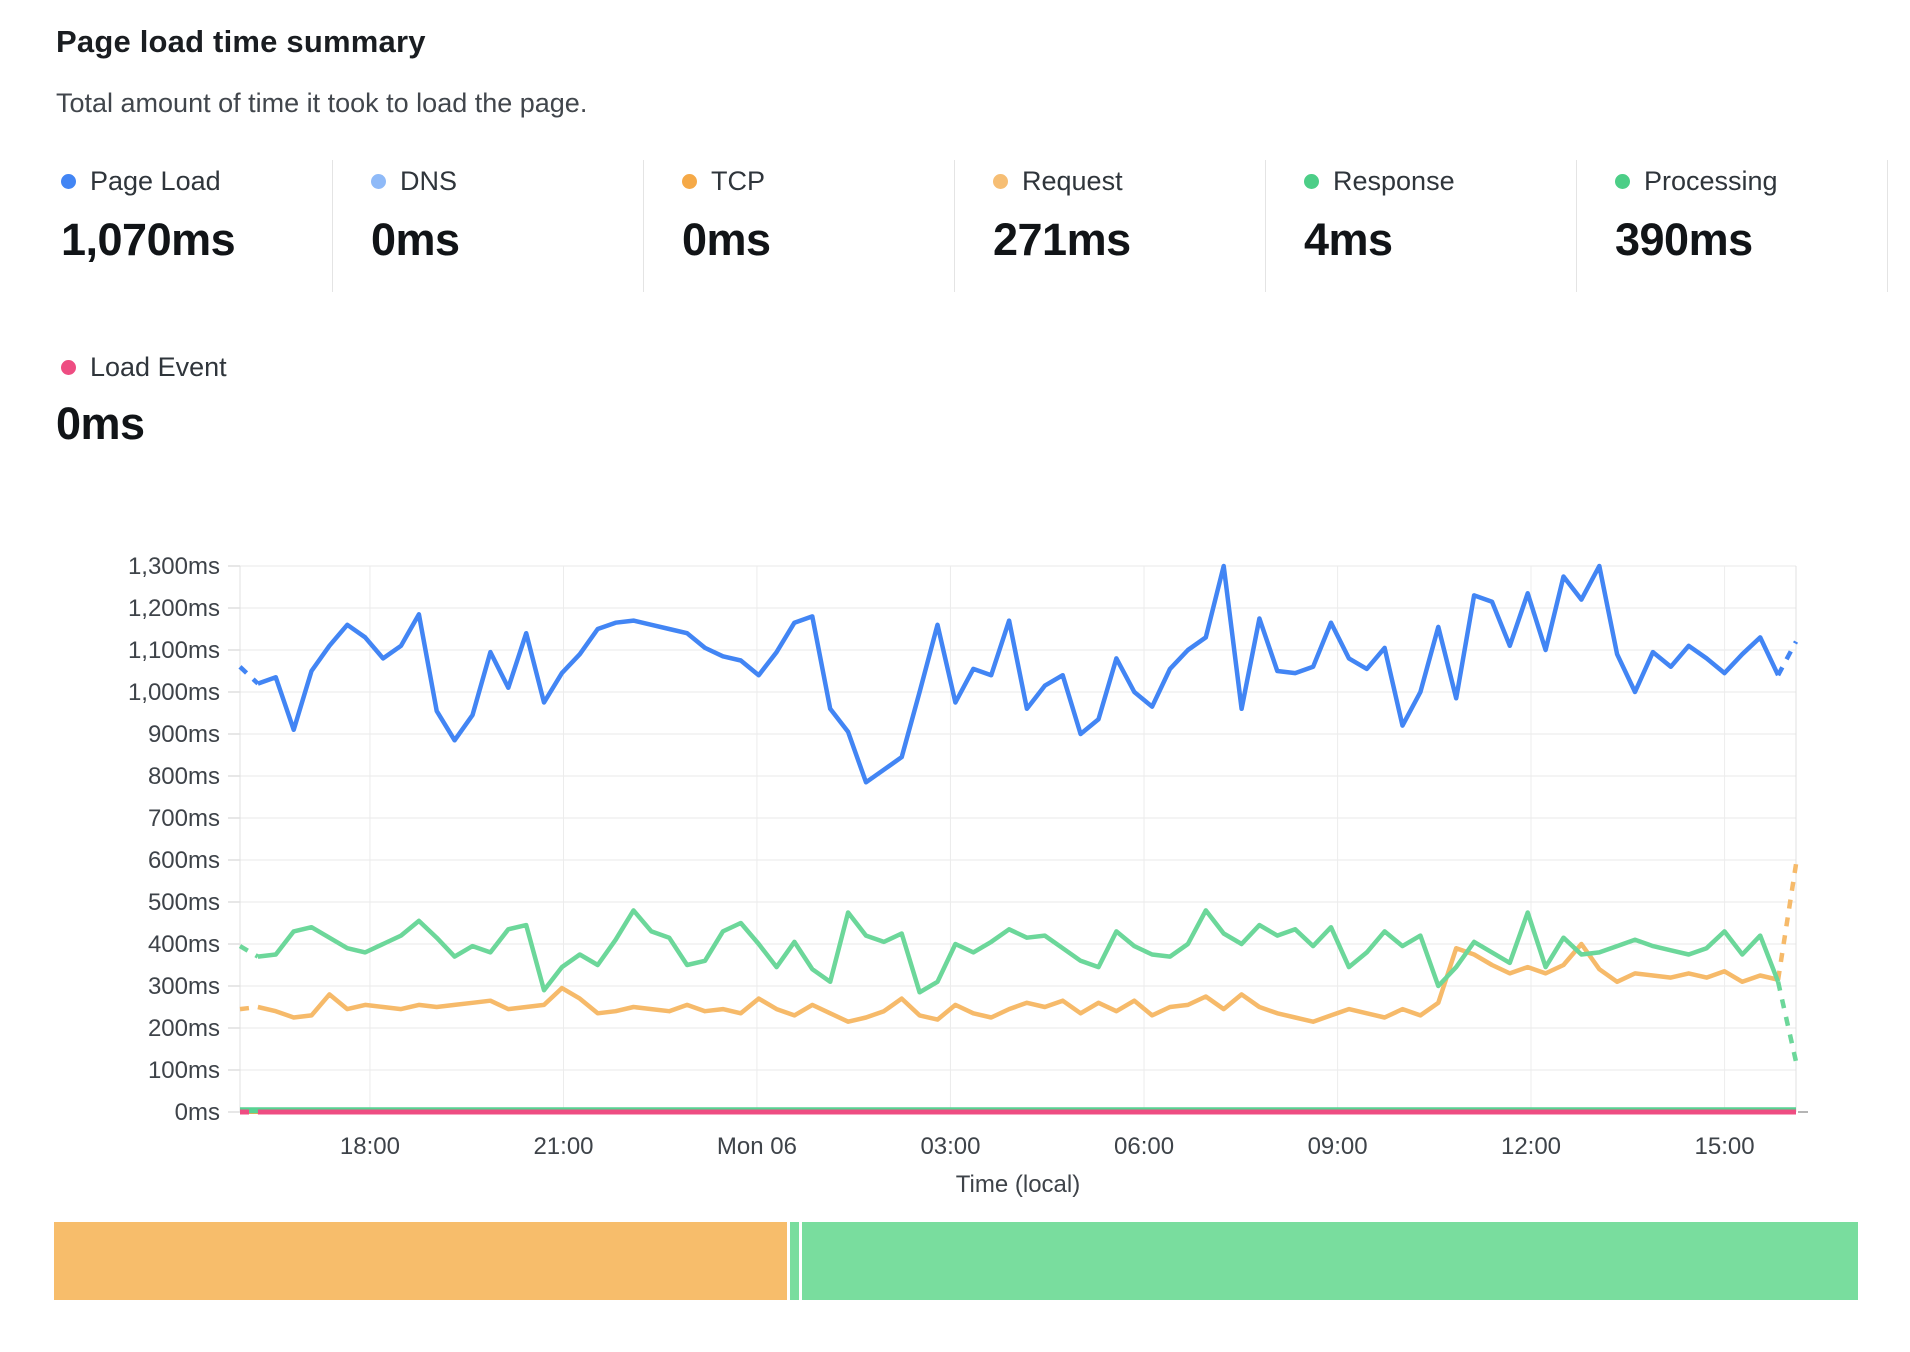  Describe the element at coordinates (757, 1146) in the screenshot. I see `svg-text: Mon 06` at that location.